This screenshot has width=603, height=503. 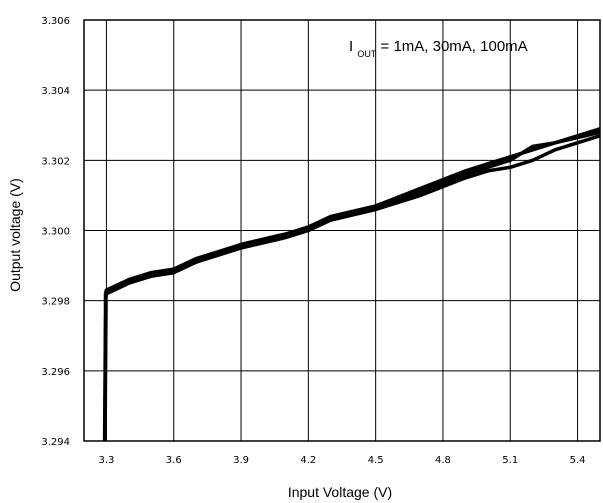 What do you see at coordinates (376, 460) in the screenshot?
I see `x-tick-label: 4.5` at bounding box center [376, 460].